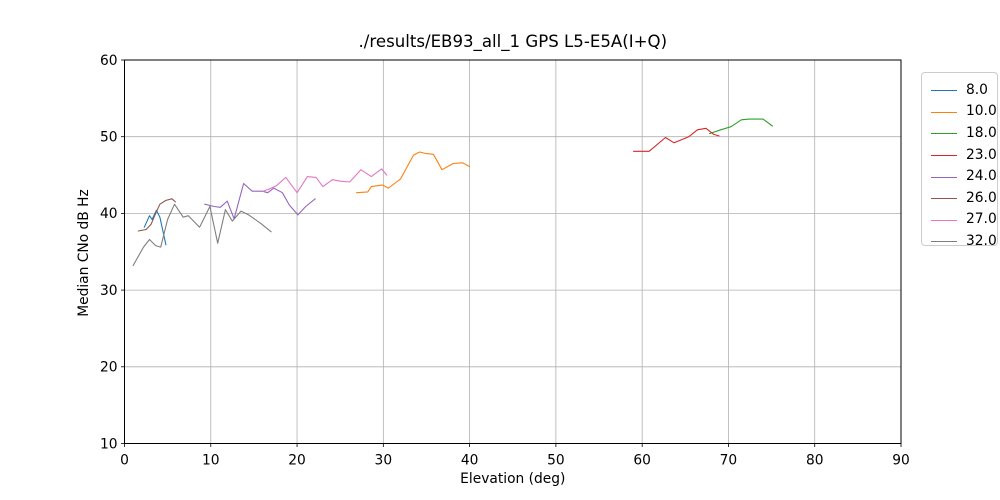 This screenshot has height=500, width=1000. I want to click on series-line-8.0, so click(155, 227).